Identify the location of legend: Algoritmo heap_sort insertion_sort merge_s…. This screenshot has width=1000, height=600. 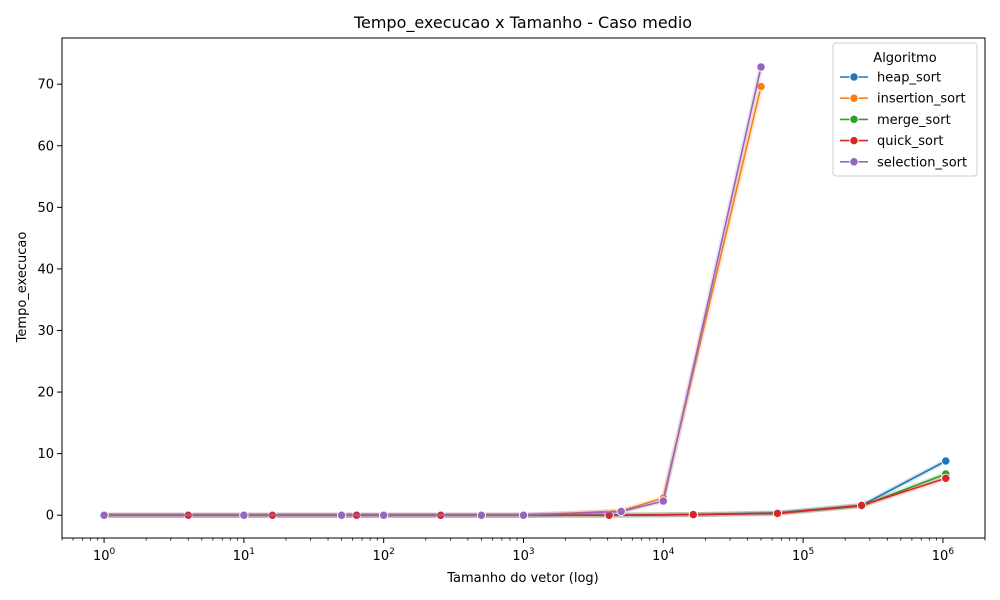
(905, 109).